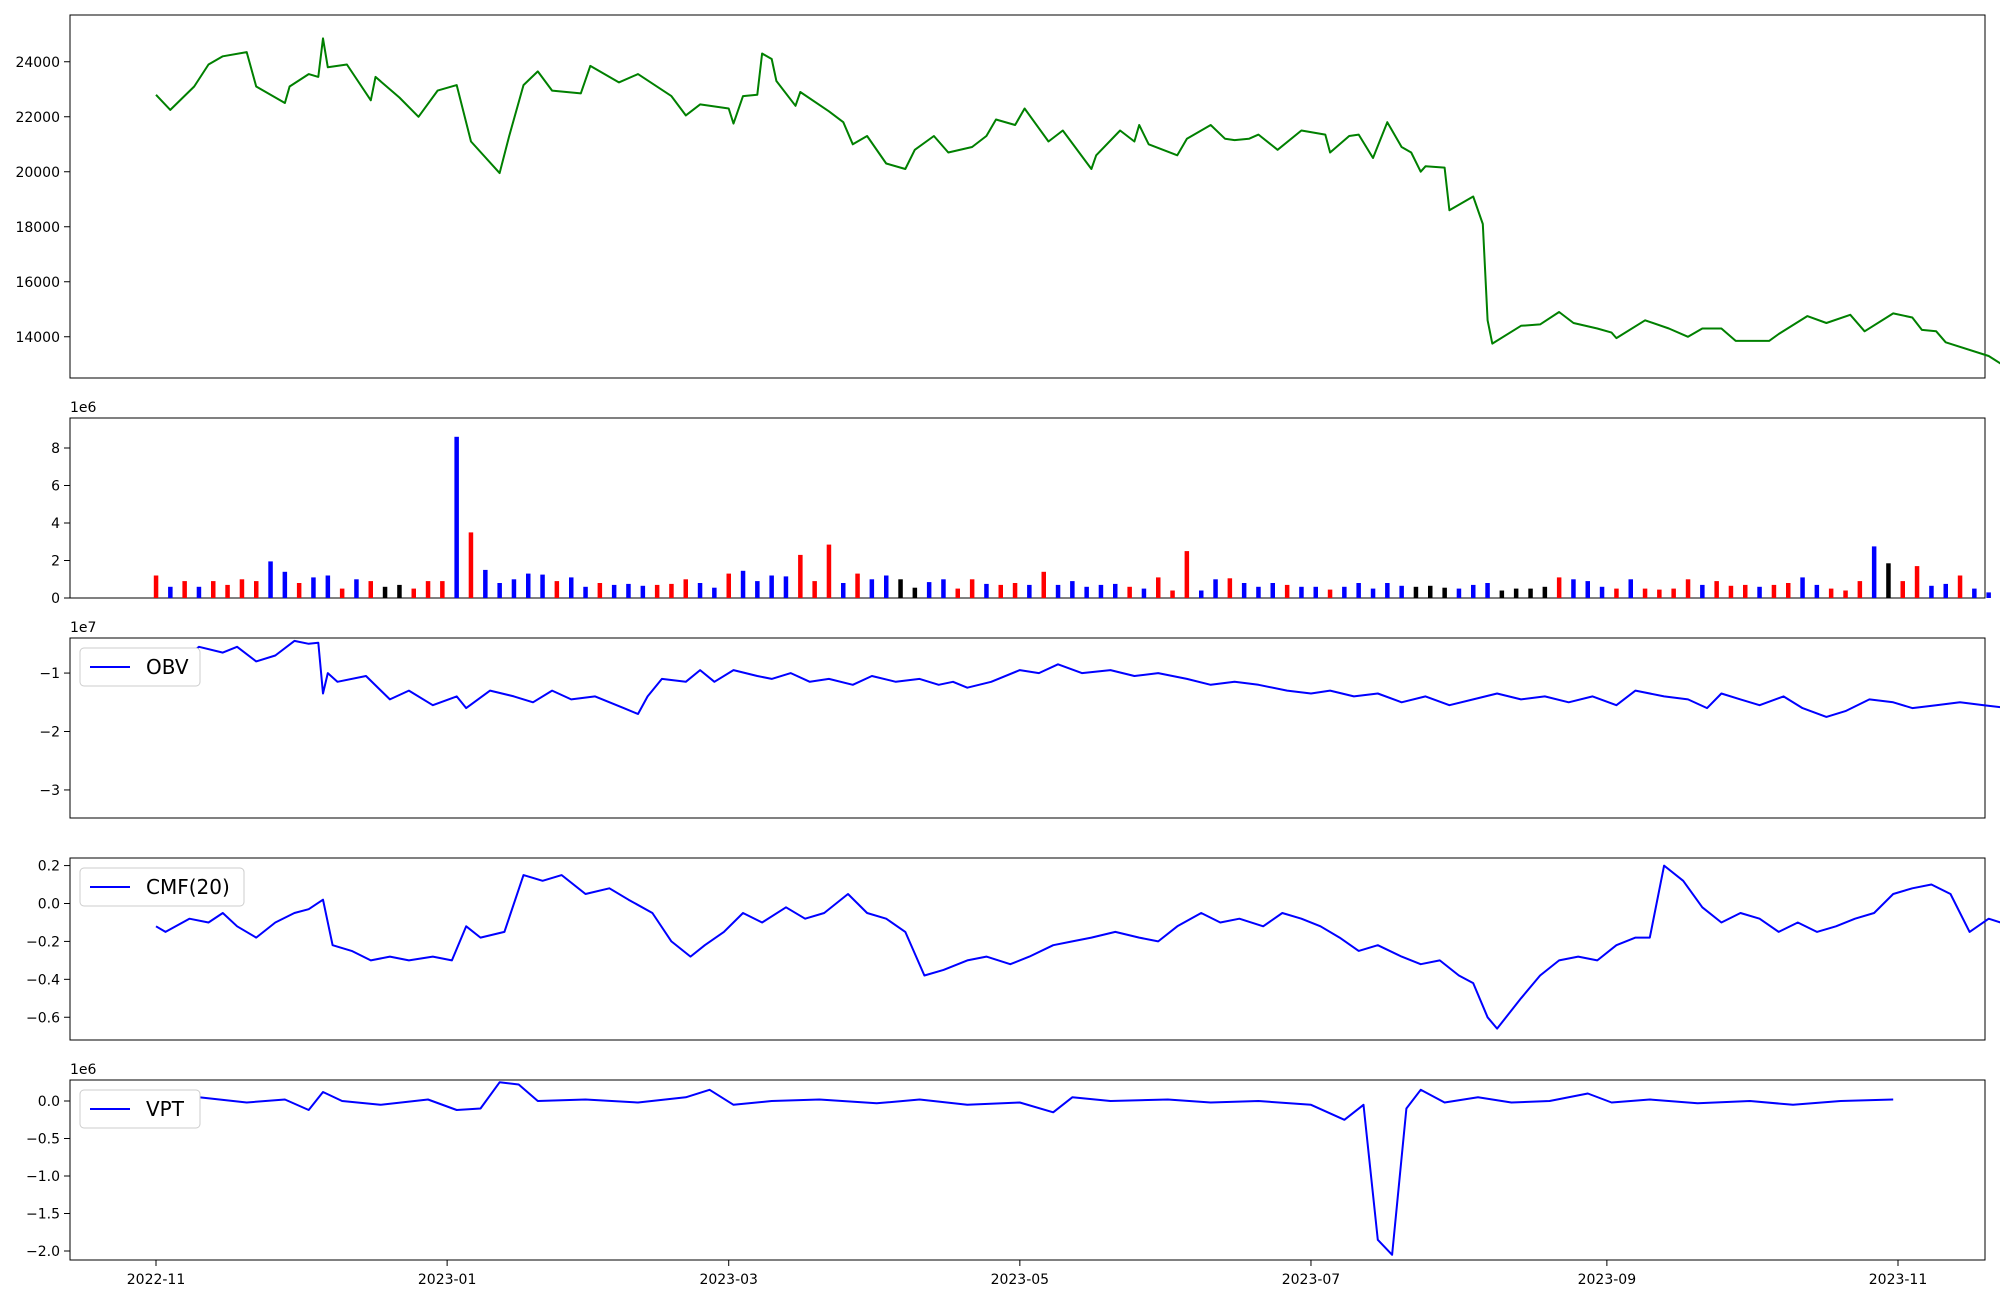 The width and height of the screenshot is (2000, 1300). Describe the element at coordinates (37, 63) in the screenshot. I see `y-tick-label: 24000` at that location.